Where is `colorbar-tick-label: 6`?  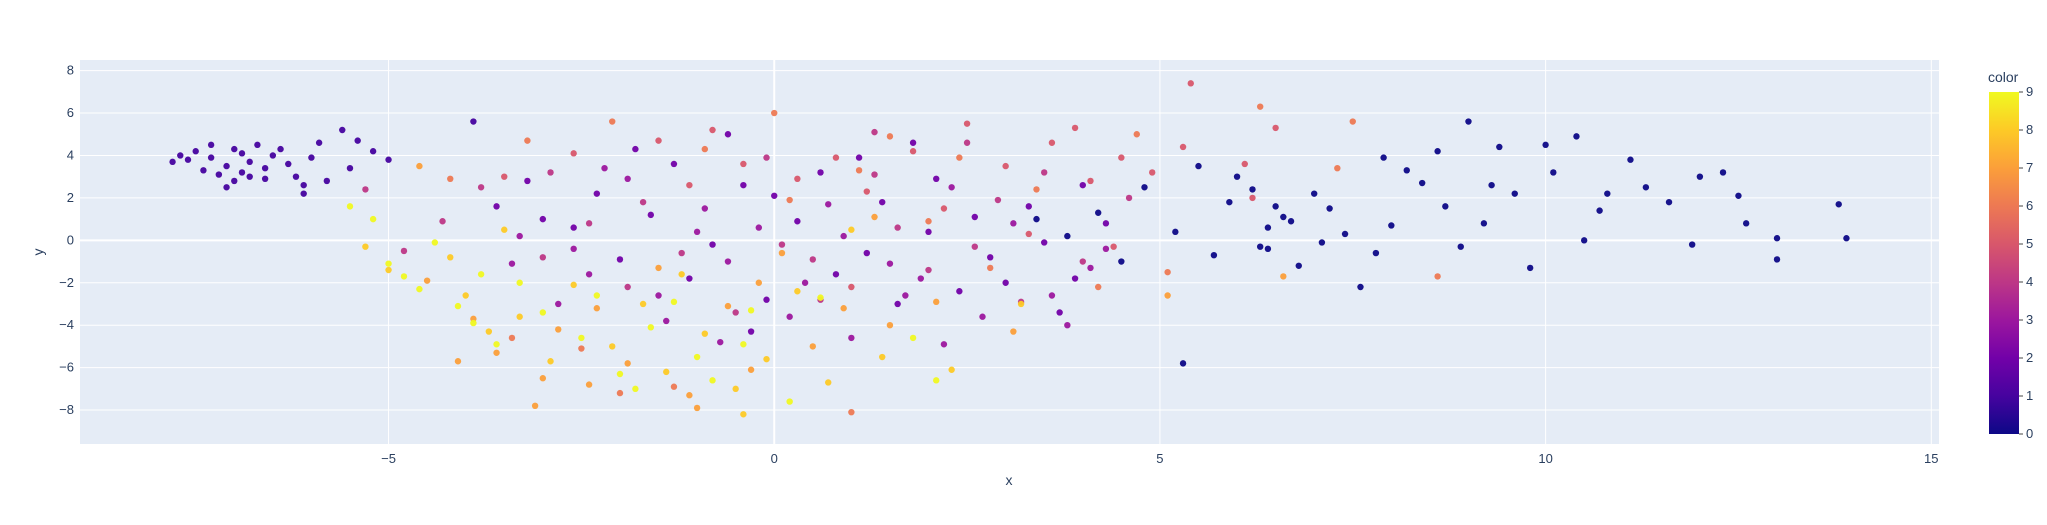 colorbar-tick-label: 6 is located at coordinates (2029, 205).